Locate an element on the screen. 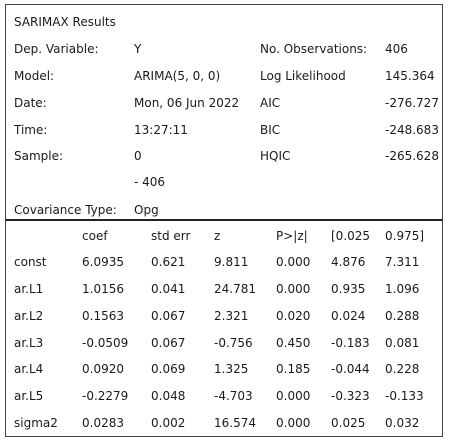 The height and width of the screenshot is (441, 449). aic-value: -276.727 is located at coordinates (412, 103).